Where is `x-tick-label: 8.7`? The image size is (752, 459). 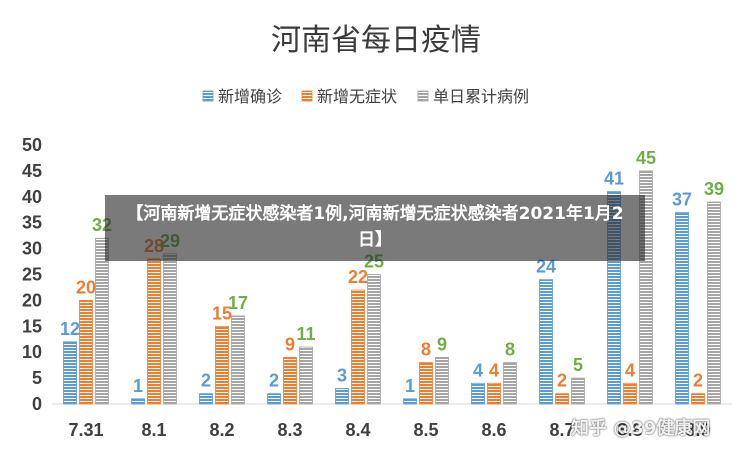 x-tick-label: 8.7 is located at coordinates (561, 430).